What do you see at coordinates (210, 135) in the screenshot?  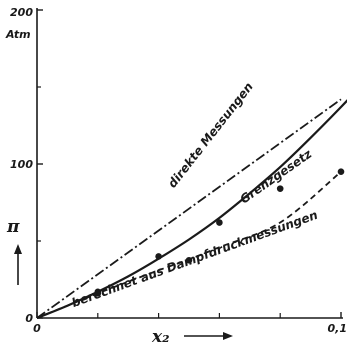 I see `curve-label: direkte Messungen` at bounding box center [210, 135].